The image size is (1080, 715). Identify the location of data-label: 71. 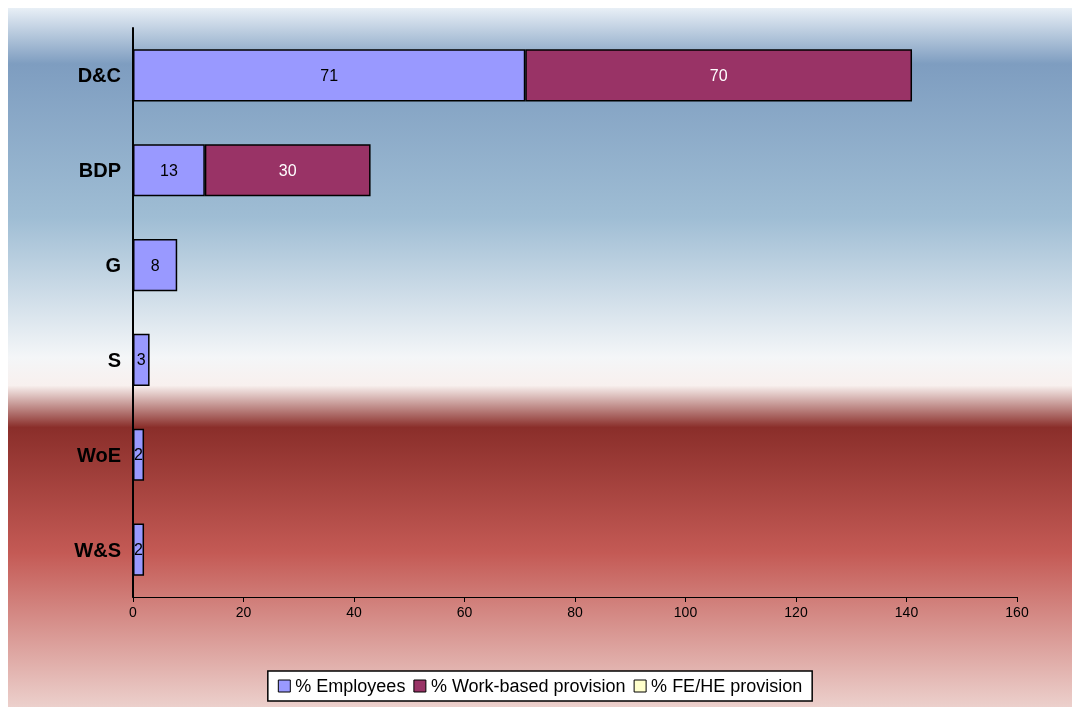
(329, 75).